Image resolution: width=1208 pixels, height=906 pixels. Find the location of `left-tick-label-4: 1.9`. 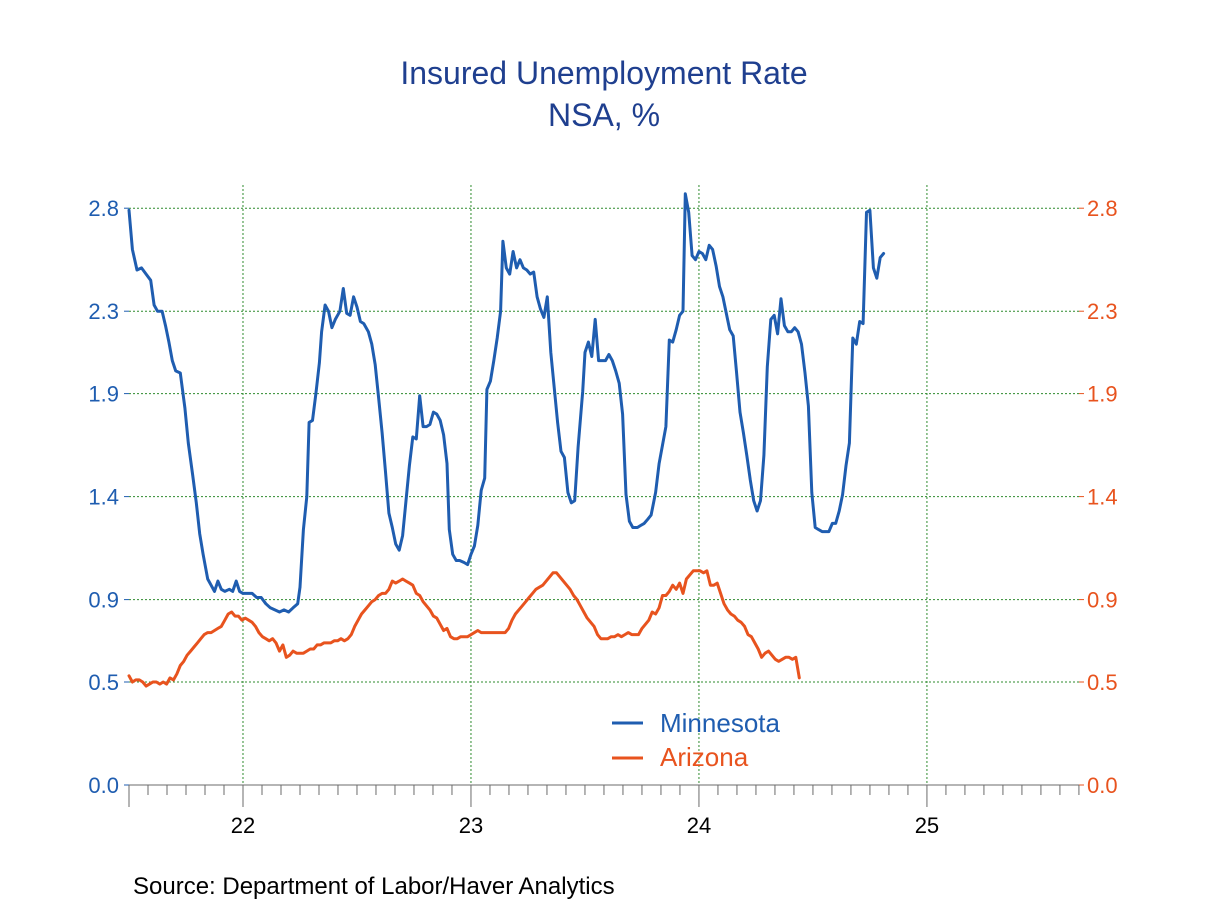

left-tick-label-4: 1.9 is located at coordinates (103, 394).